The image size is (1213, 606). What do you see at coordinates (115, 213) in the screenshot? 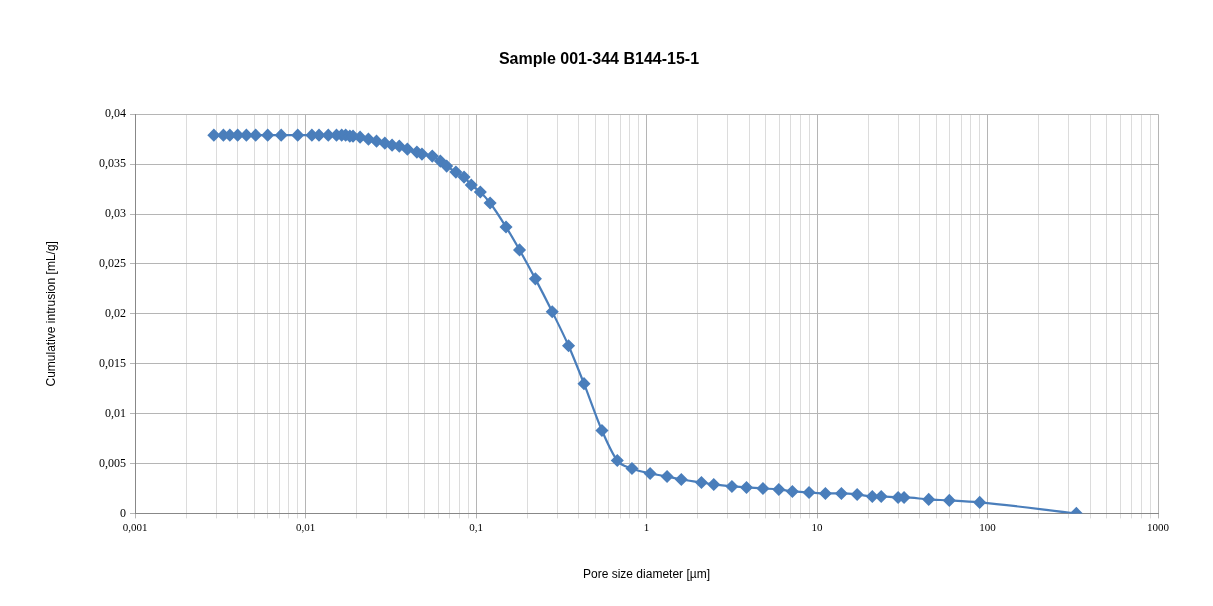
I see `y-tick-label: 0,03` at bounding box center [115, 213].